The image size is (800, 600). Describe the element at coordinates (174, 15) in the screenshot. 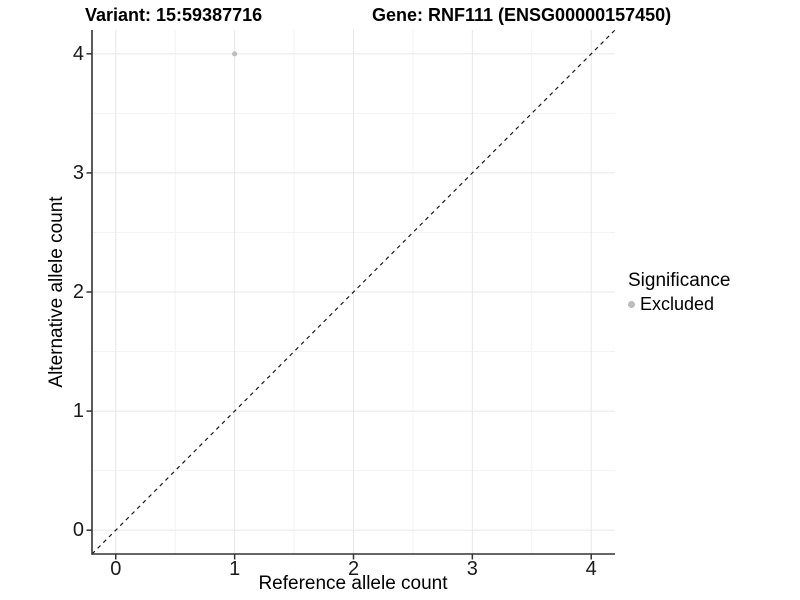

I see `variant-title: Variant: 15:59387716` at that location.